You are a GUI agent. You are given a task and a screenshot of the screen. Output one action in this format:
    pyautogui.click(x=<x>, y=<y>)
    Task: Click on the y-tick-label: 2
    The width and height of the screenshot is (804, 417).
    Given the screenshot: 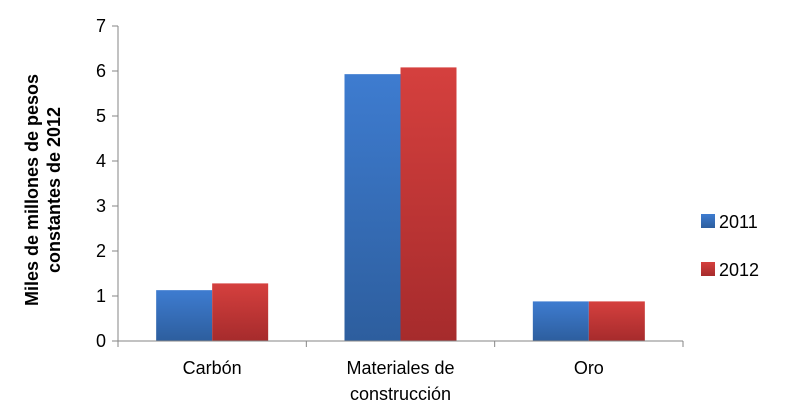 What is the action you would take?
    pyautogui.click(x=101, y=251)
    